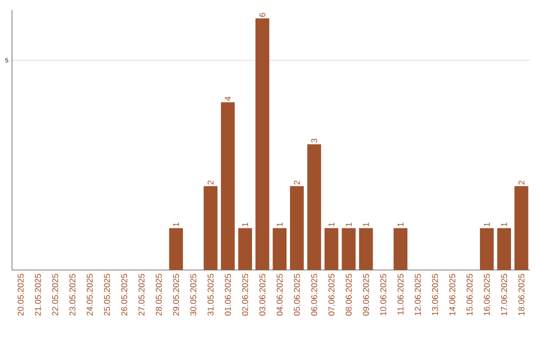  What do you see at coordinates (452, 295) in the screenshot?
I see `x-tick-label: 14.06.2025` at bounding box center [452, 295].